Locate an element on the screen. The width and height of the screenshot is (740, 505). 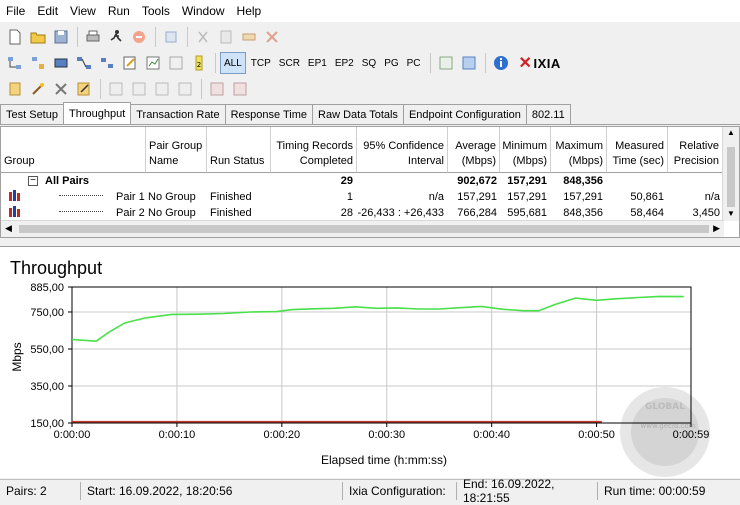
split-icon is located at coordinates (185, 89).